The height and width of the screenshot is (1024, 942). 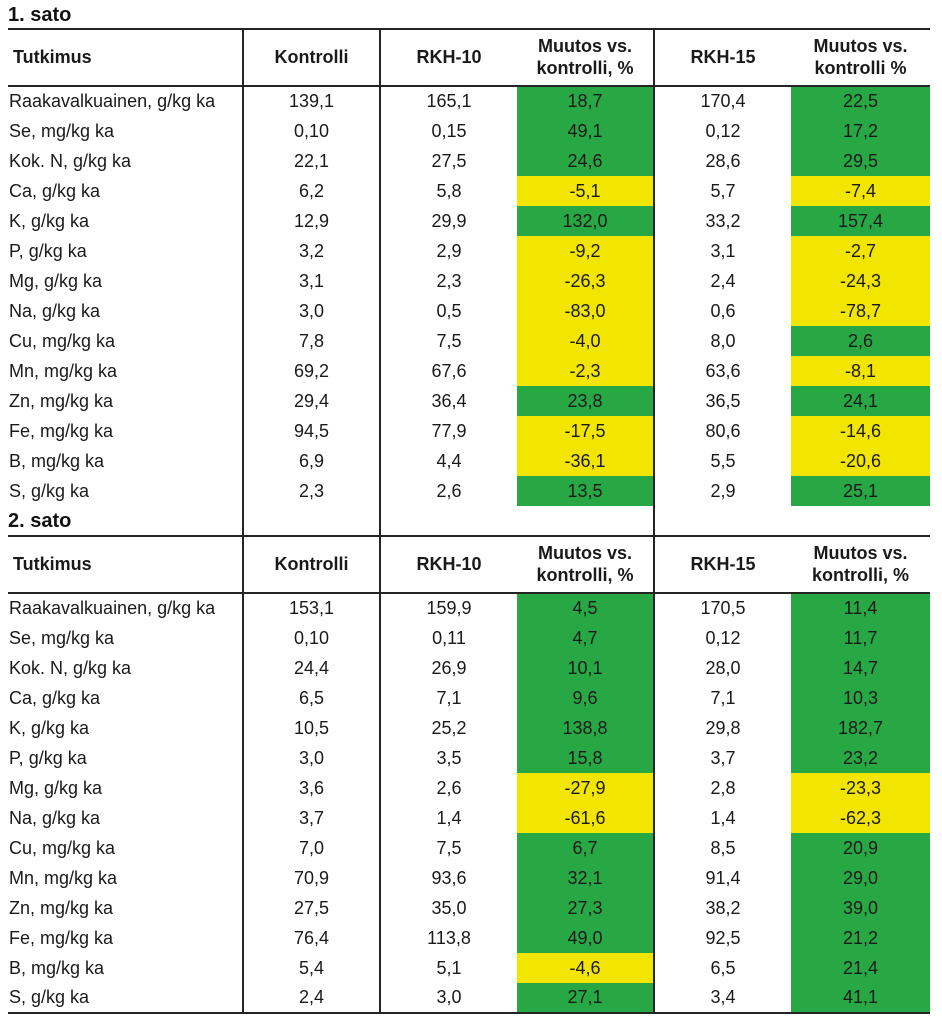 I want to click on rkh15-change: 11,7, so click(x=860, y=638).